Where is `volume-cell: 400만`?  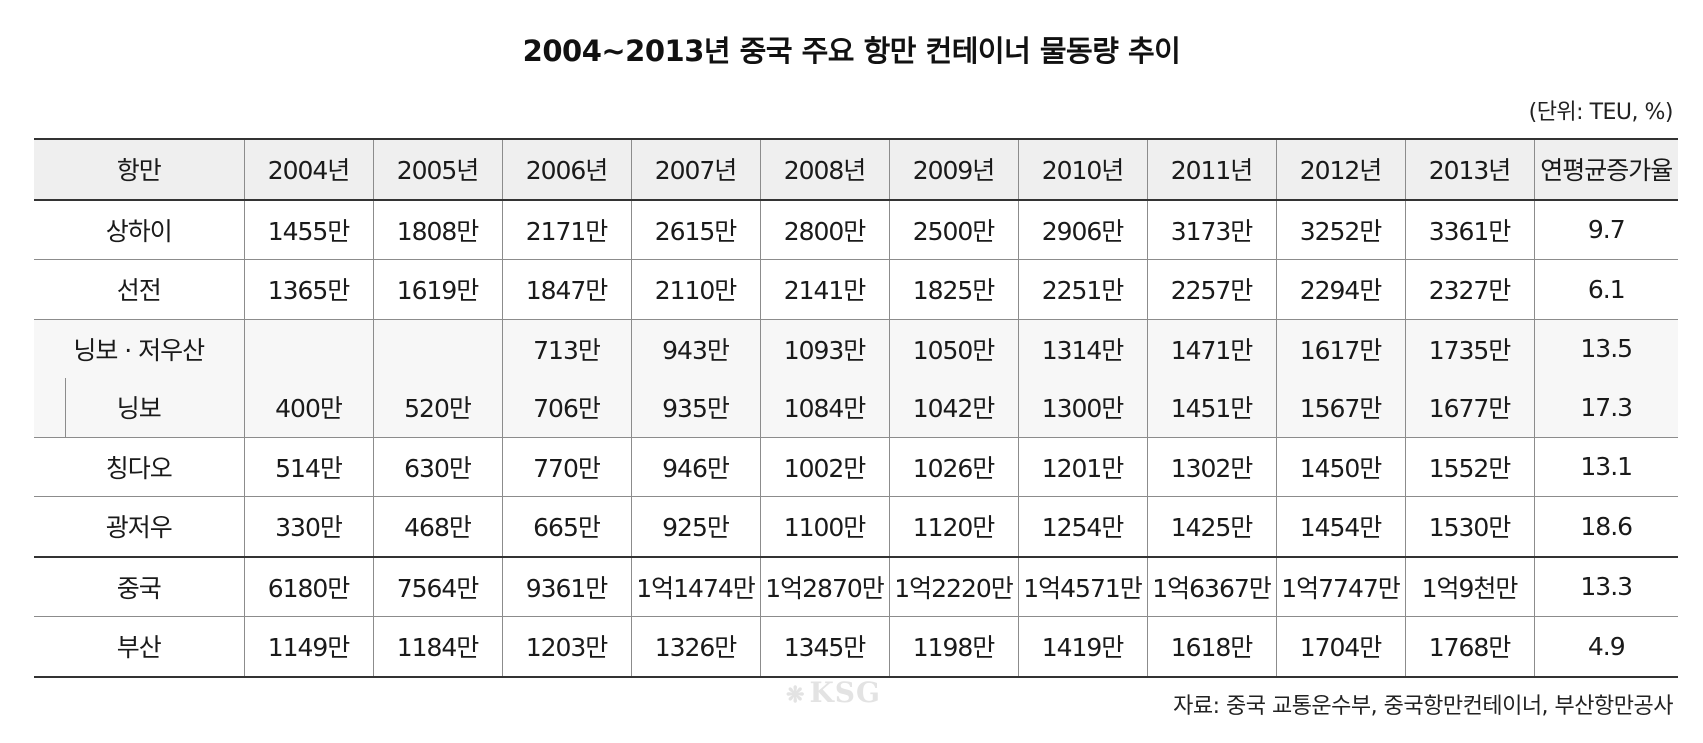
volume-cell: 400만 is located at coordinates (308, 408).